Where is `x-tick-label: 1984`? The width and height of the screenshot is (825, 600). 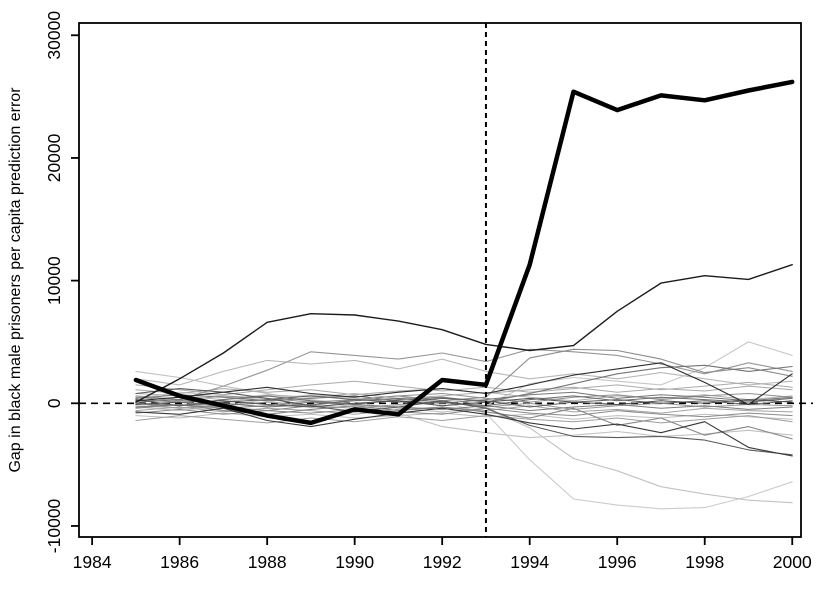
x-tick-label: 1984 is located at coordinates (92, 562).